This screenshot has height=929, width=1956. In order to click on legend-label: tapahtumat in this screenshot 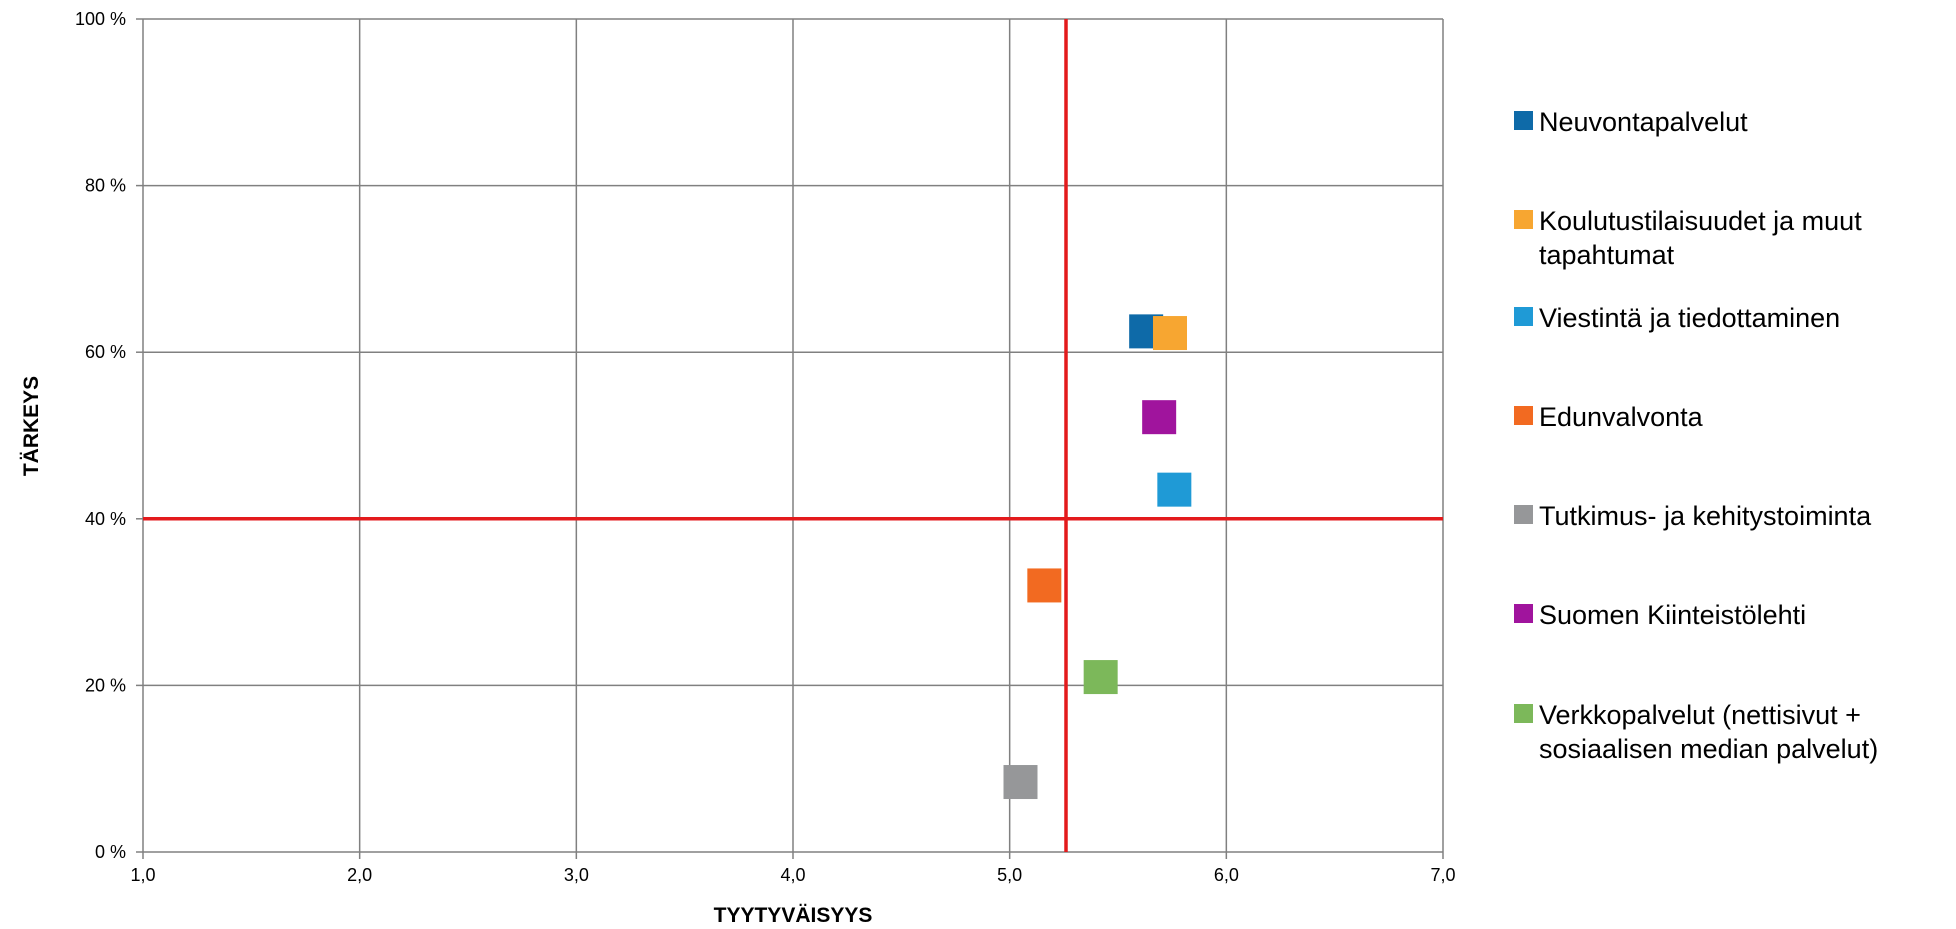, I will do `click(1607, 255)`.